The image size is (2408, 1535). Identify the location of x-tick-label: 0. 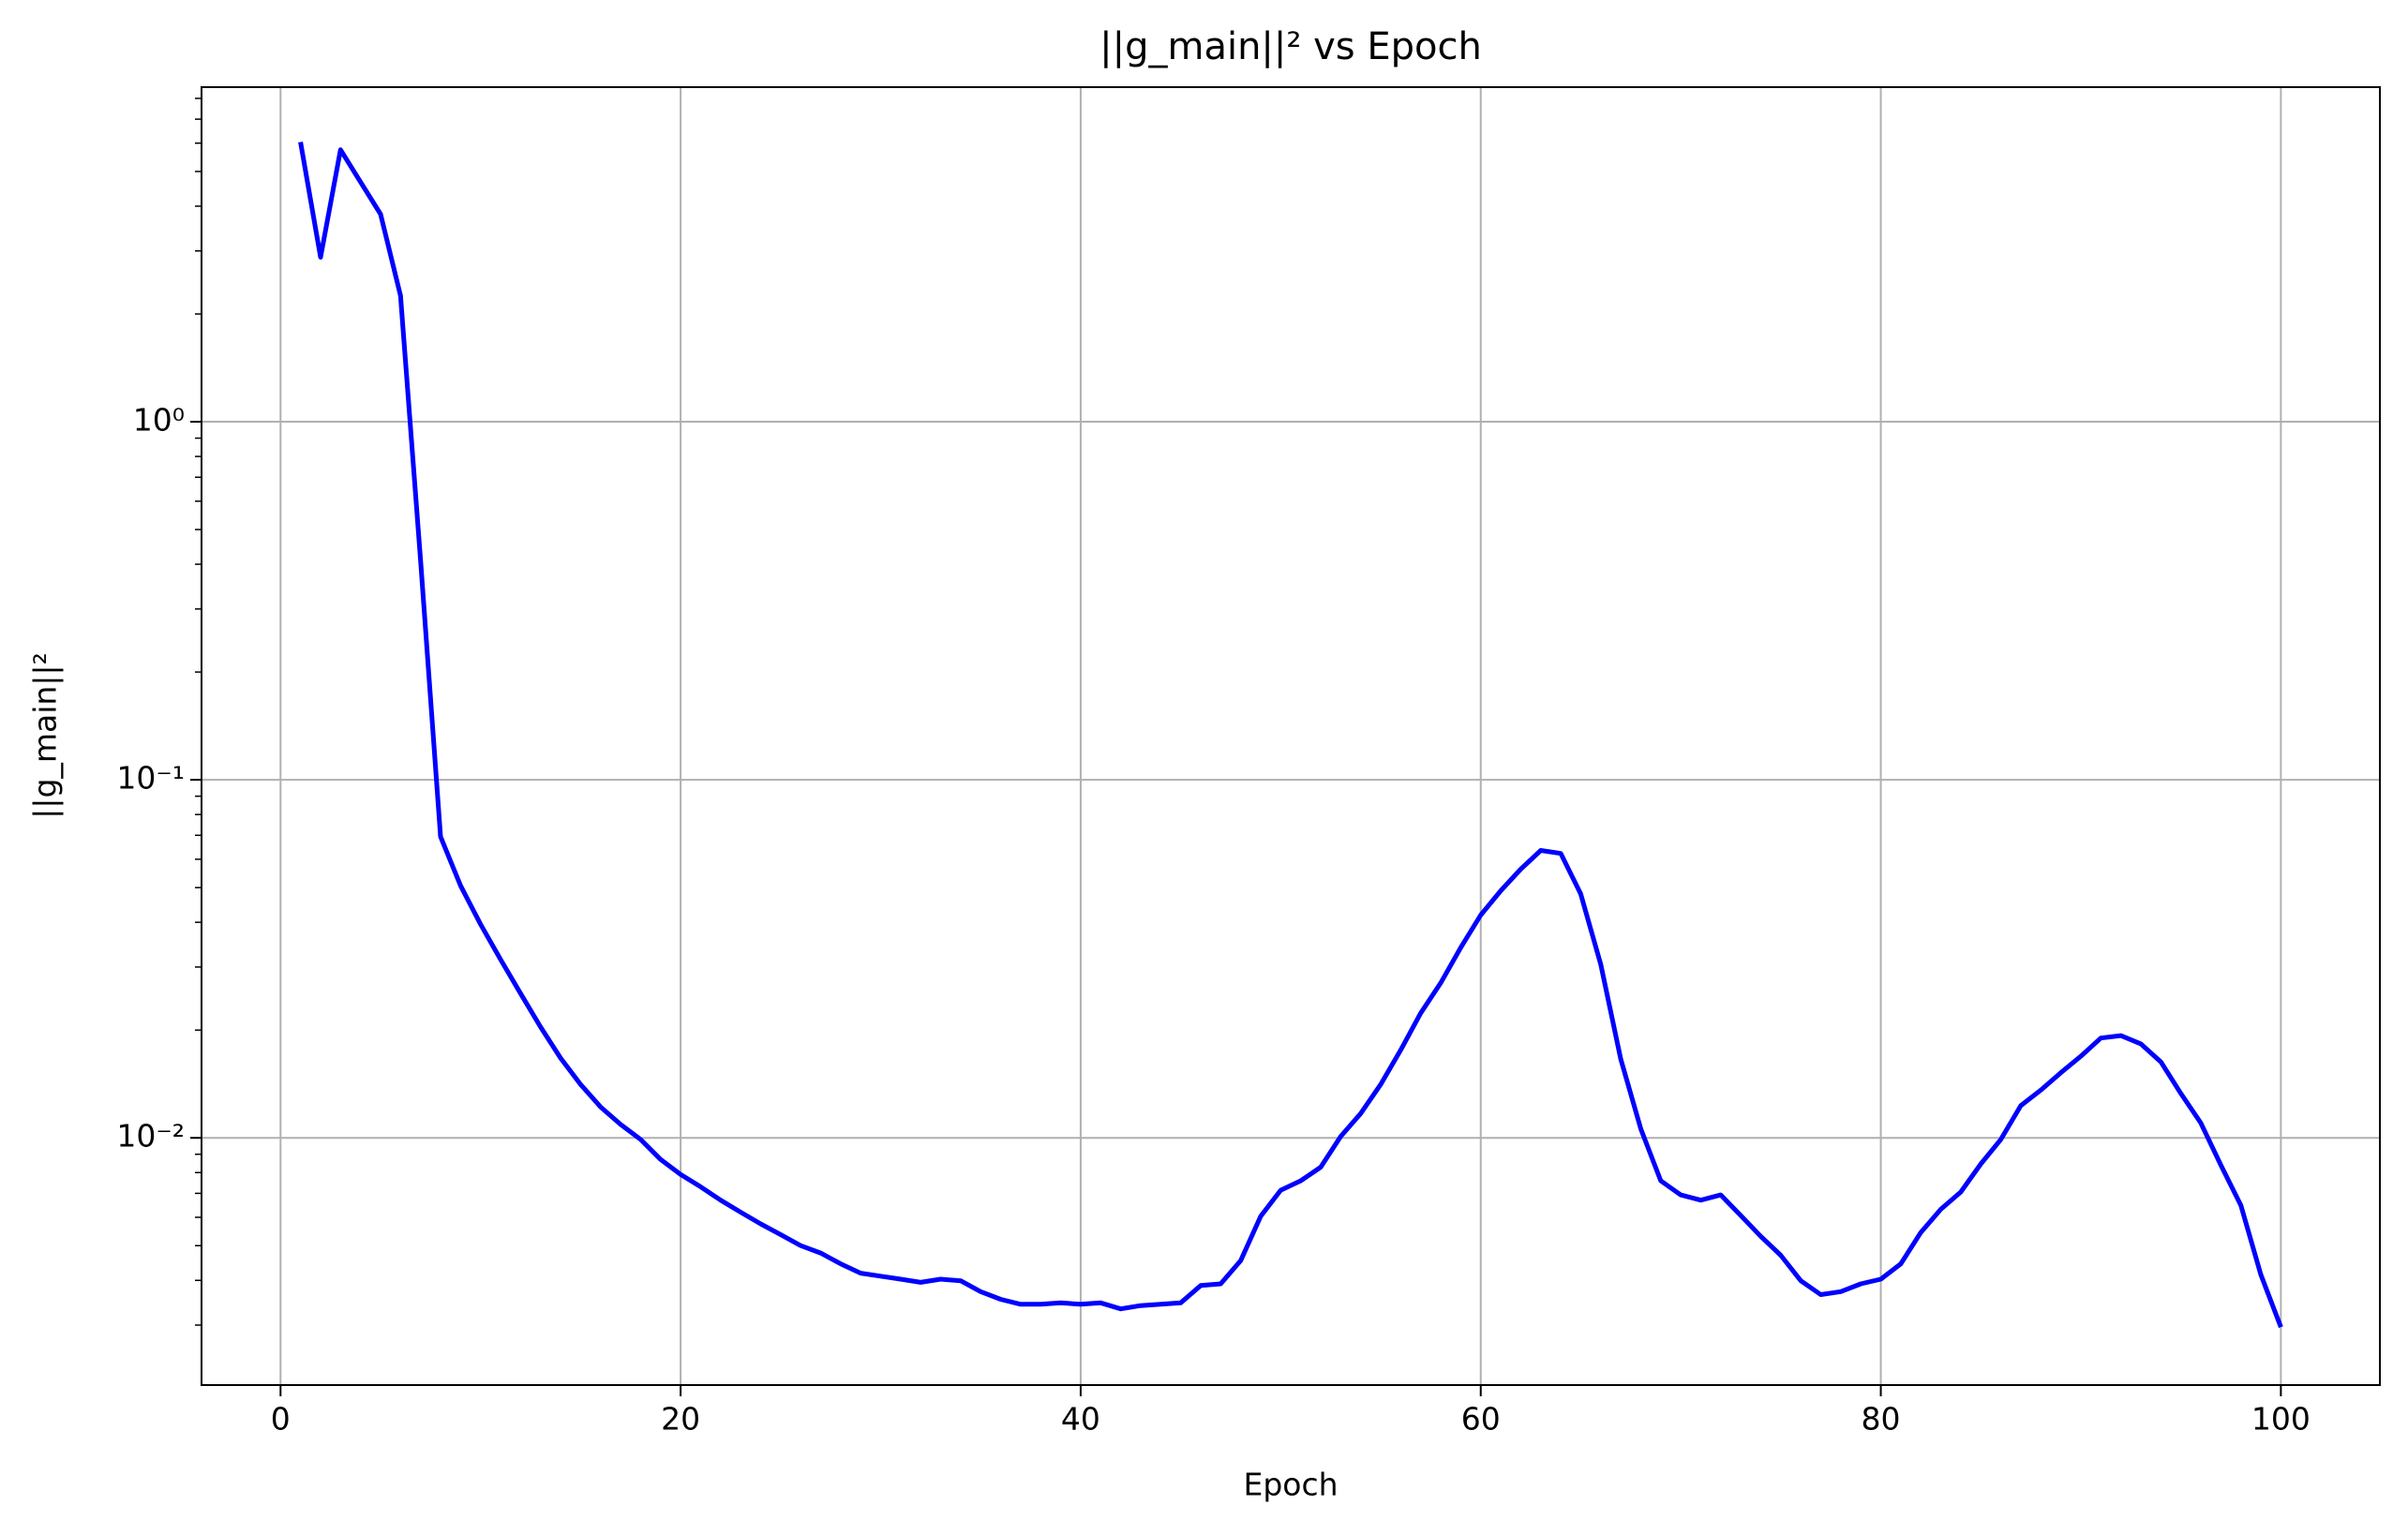
(281, 1419).